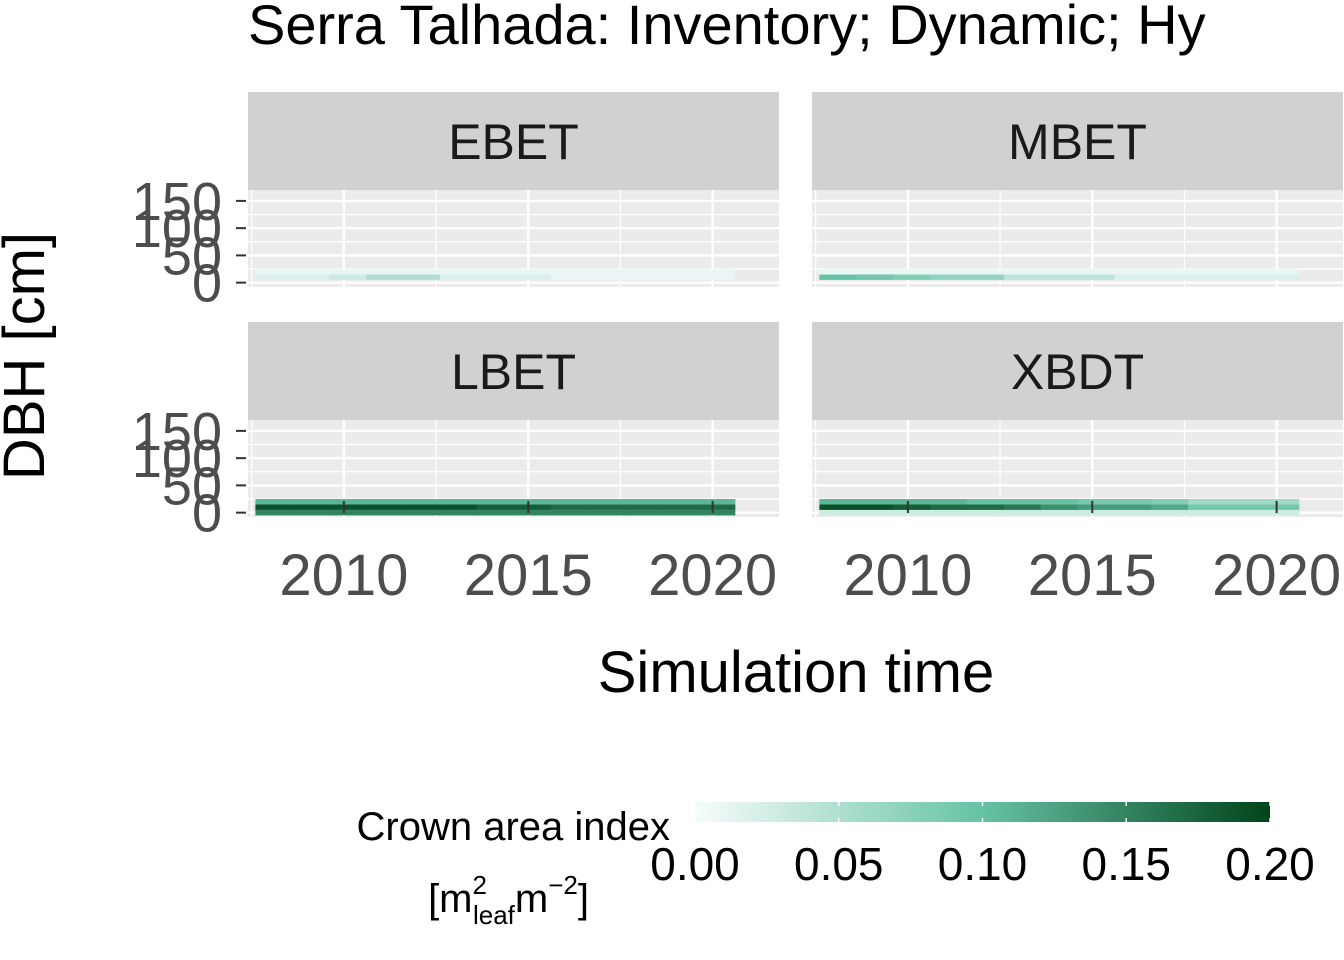 This screenshot has width=1344, height=960. Describe the element at coordinates (28, 356) in the screenshot. I see `y-axis-title: DBH [cm]` at that location.